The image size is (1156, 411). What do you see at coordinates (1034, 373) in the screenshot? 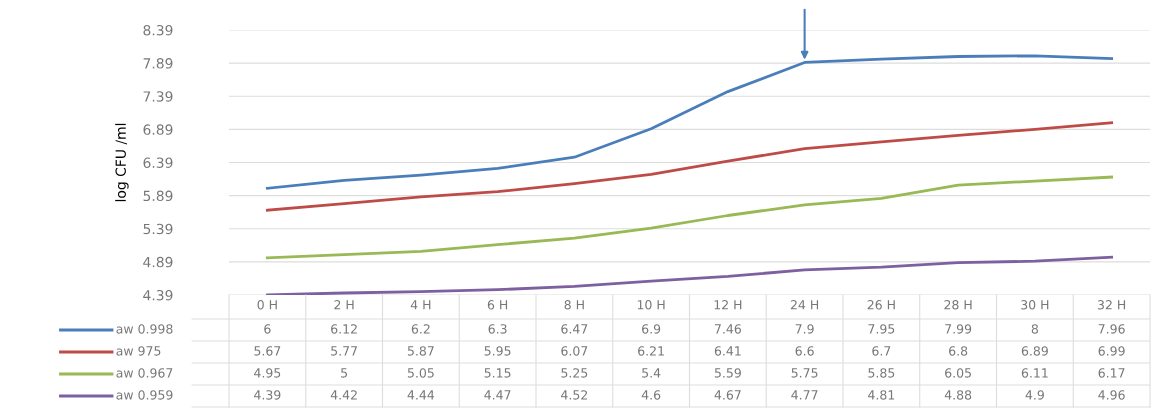
I see `data-label: 6.11` at bounding box center [1034, 373].